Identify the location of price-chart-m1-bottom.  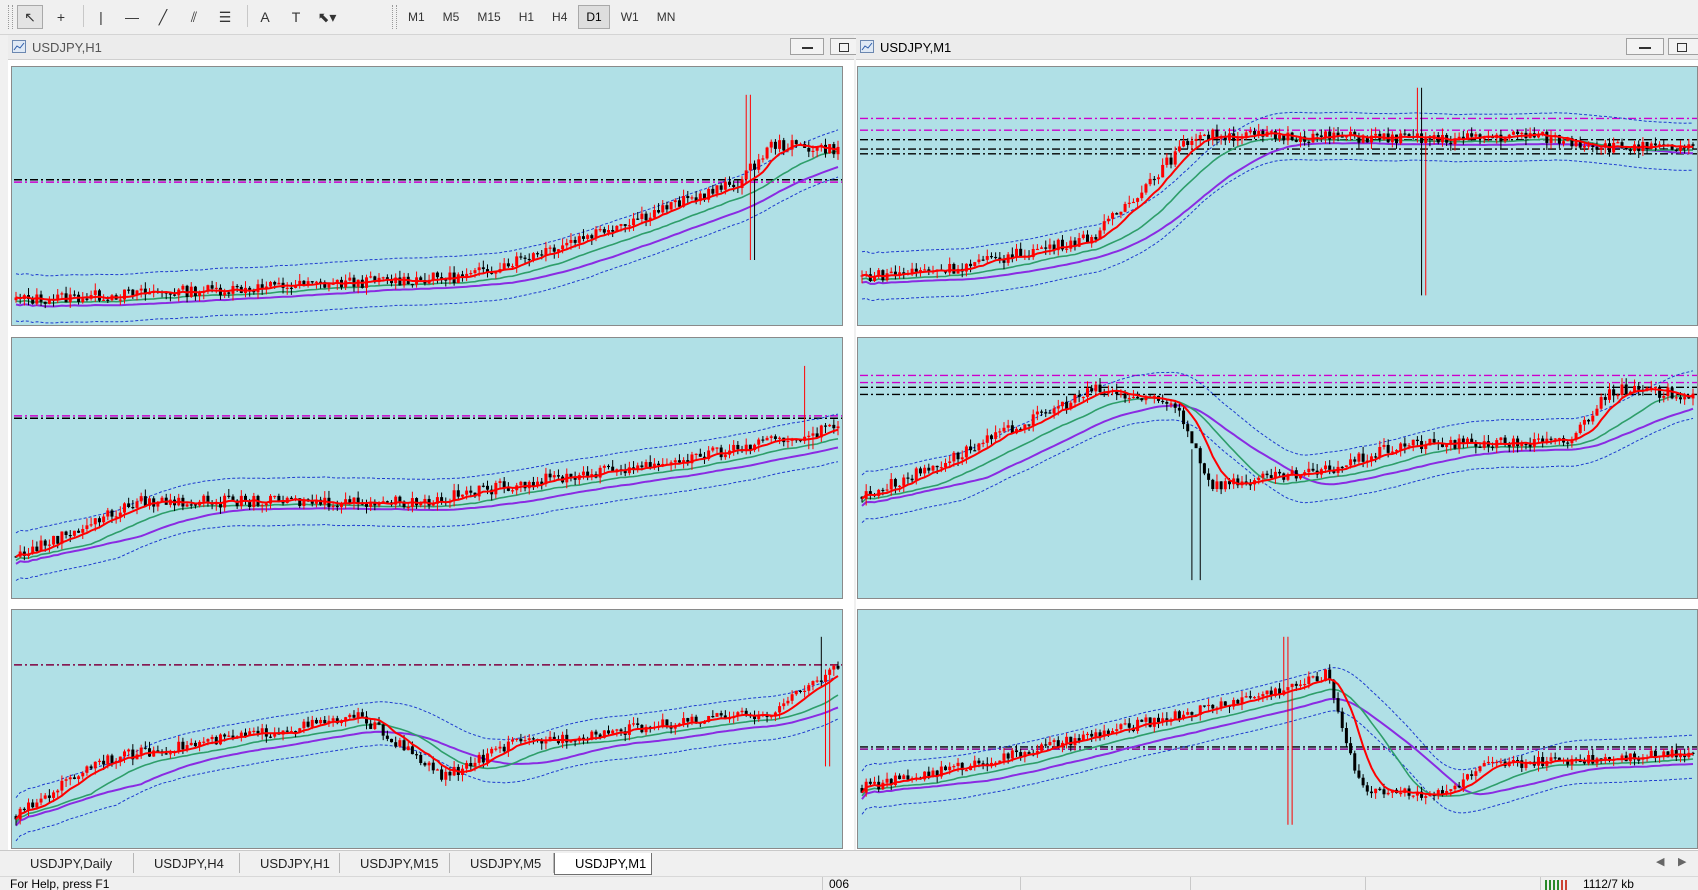
(1277, 729).